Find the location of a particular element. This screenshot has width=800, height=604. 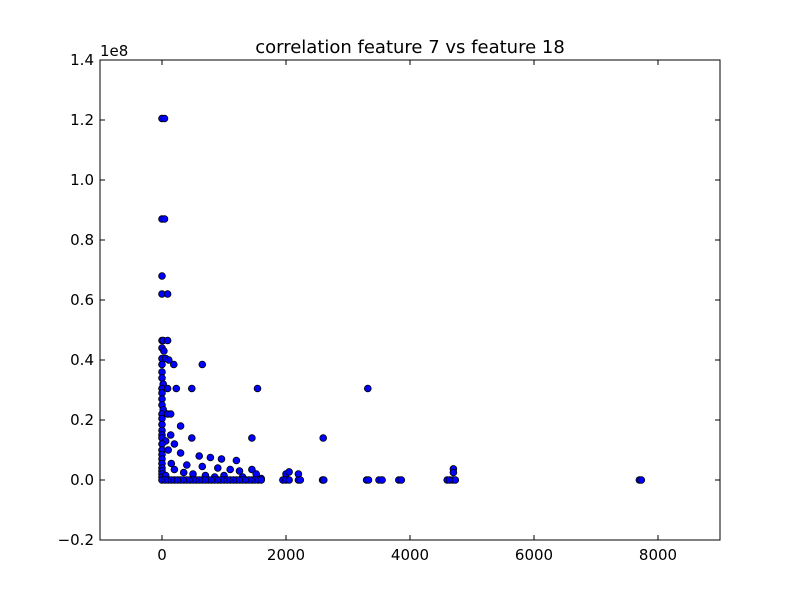

y-tick-label: 0.4 is located at coordinates (82, 360).